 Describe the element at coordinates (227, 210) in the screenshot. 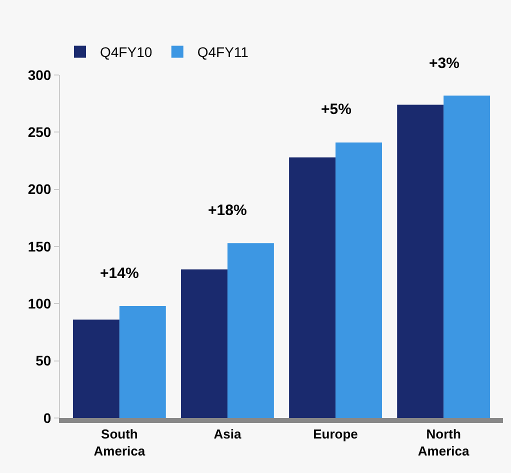

I see `annotation: +18%` at that location.